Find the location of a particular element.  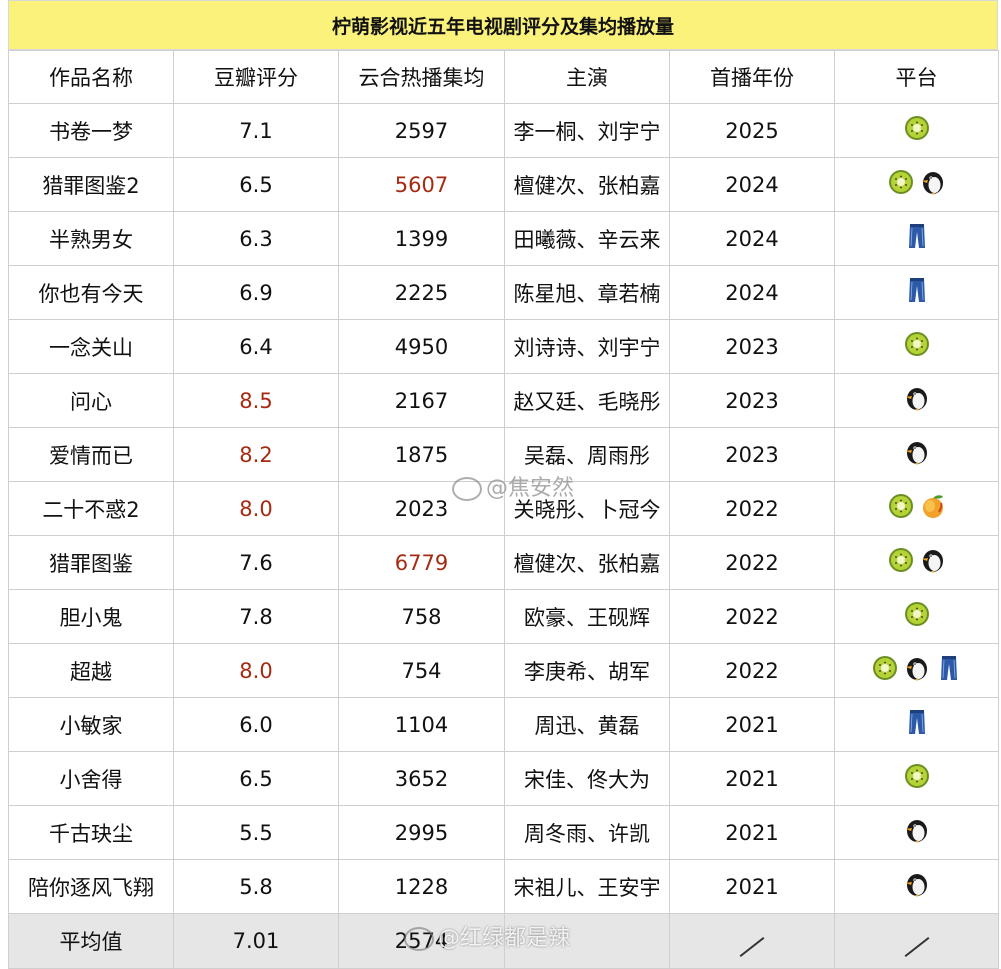

cast-cell: 吴磊、周雨彤 is located at coordinates (587, 454).